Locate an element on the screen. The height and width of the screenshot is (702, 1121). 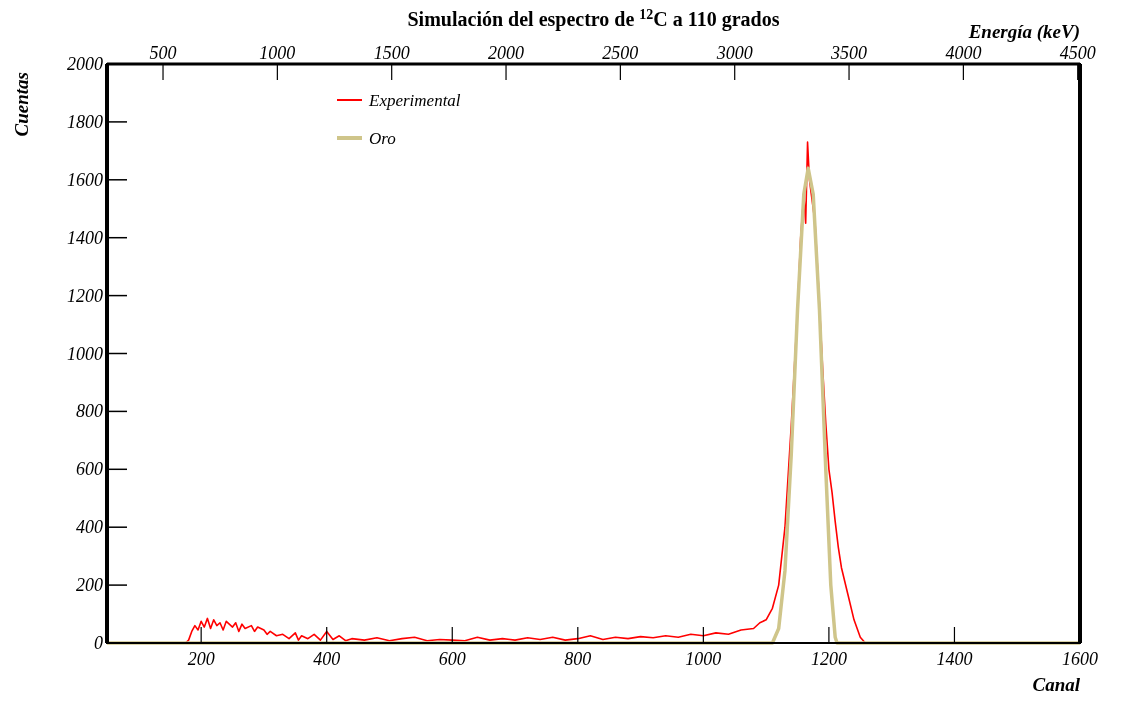
chart-title: Simulación del espectro de $^{12}$C a 110 grados is located at coordinates (593, 18).